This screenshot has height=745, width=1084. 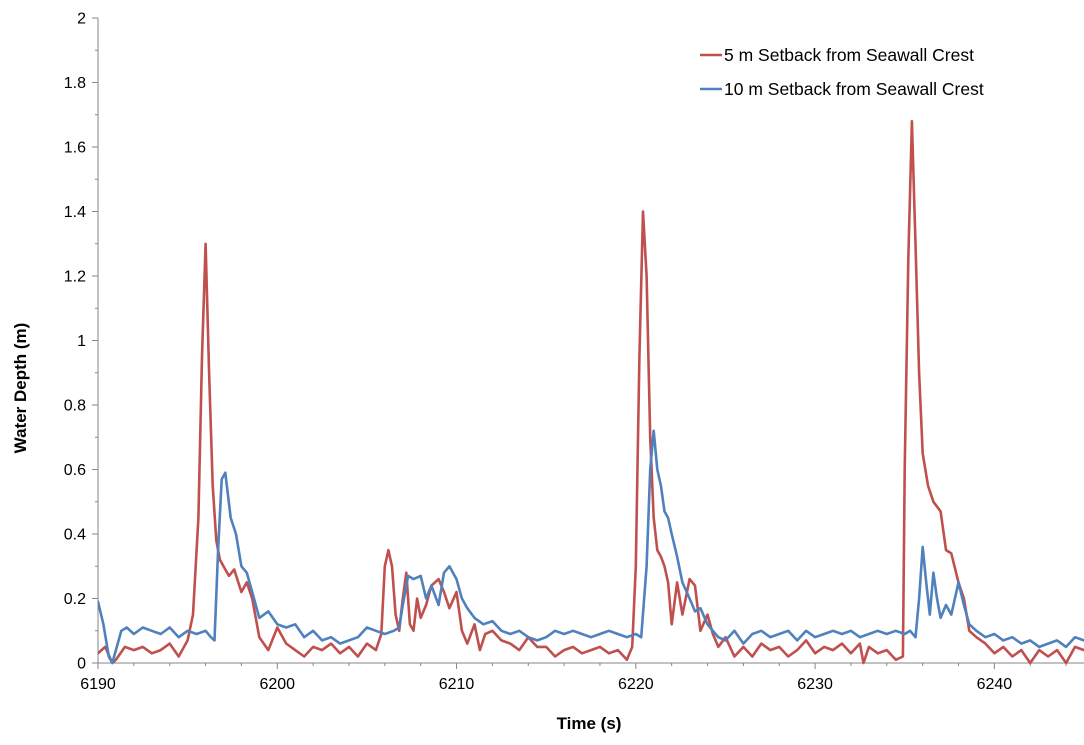 What do you see at coordinates (589, 723) in the screenshot?
I see `x-axis-title: Time (s)` at bounding box center [589, 723].